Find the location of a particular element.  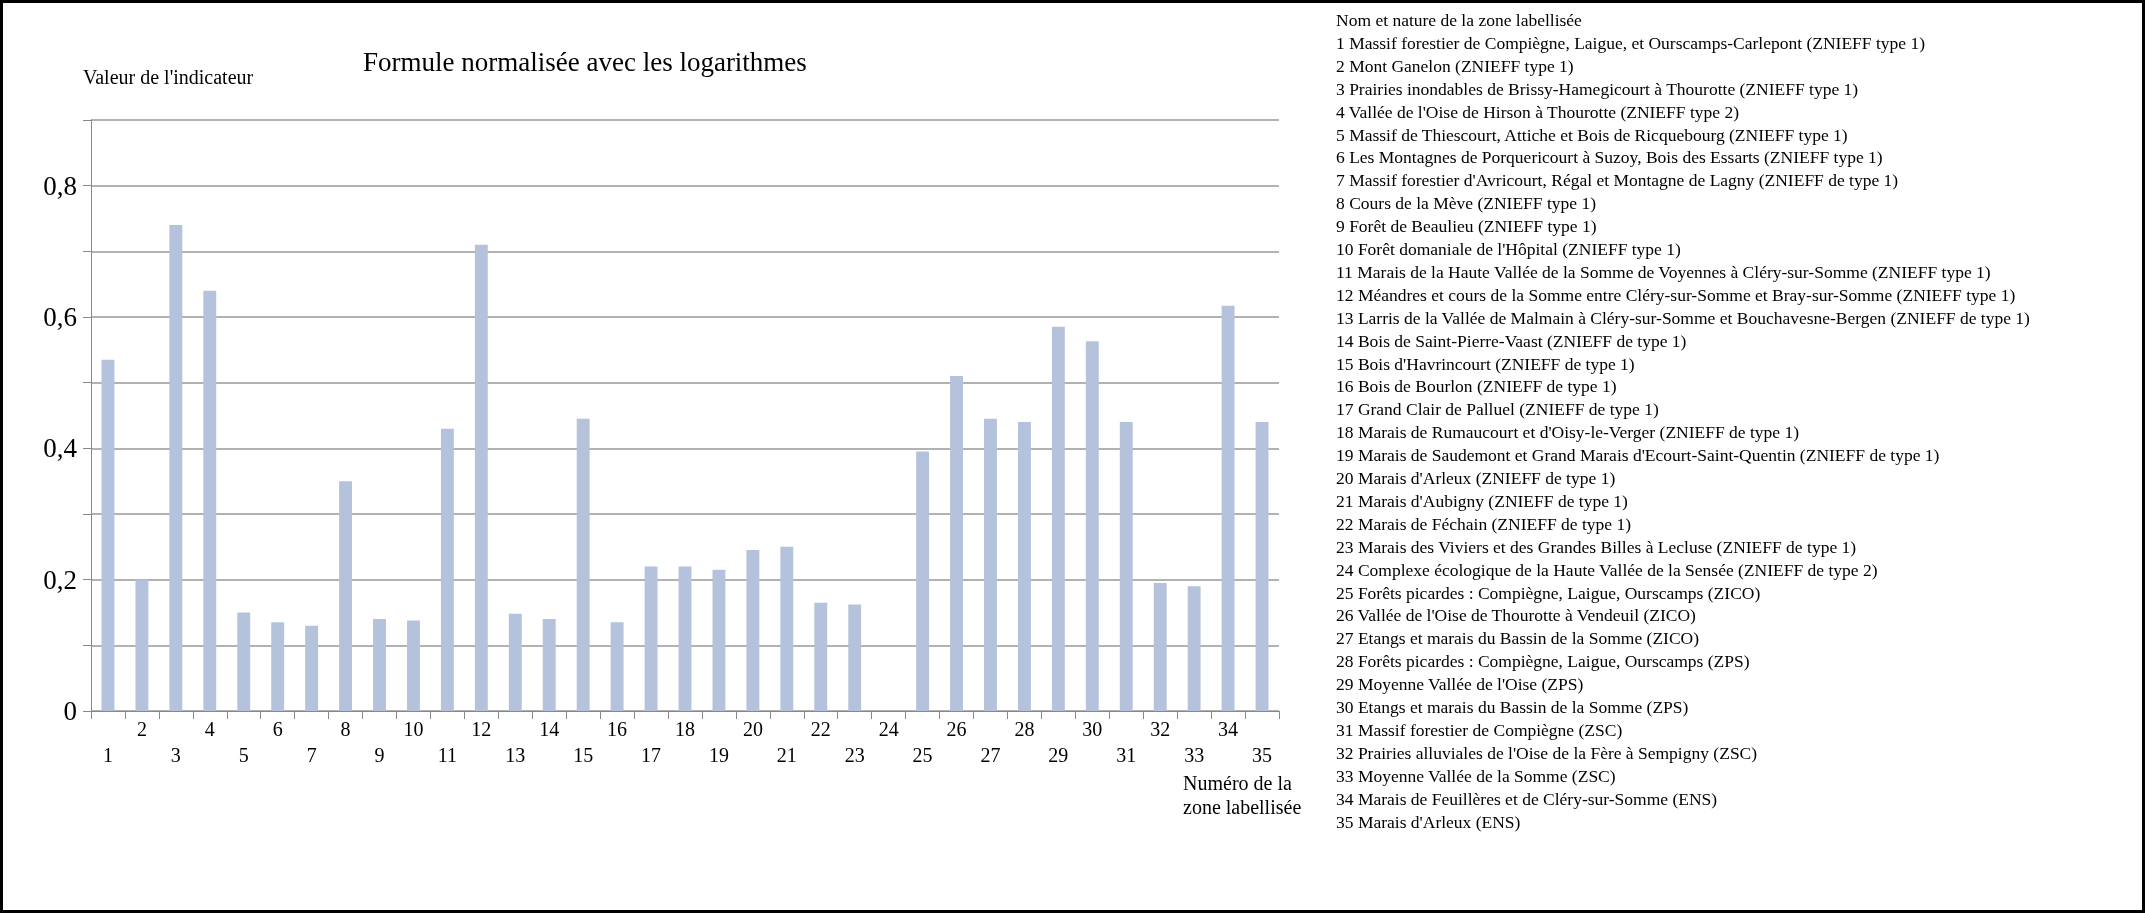

y-tick-label: 0 is located at coordinates (70, 711).